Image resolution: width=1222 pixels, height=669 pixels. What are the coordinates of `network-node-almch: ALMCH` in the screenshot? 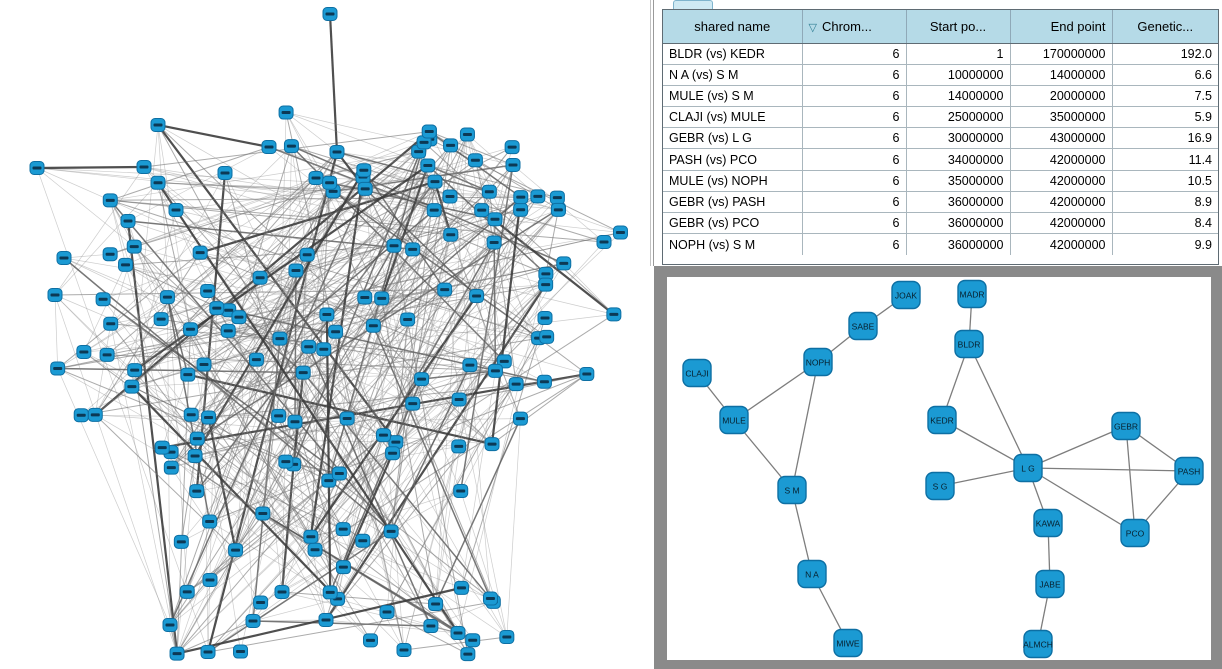 It's located at (1038, 644).